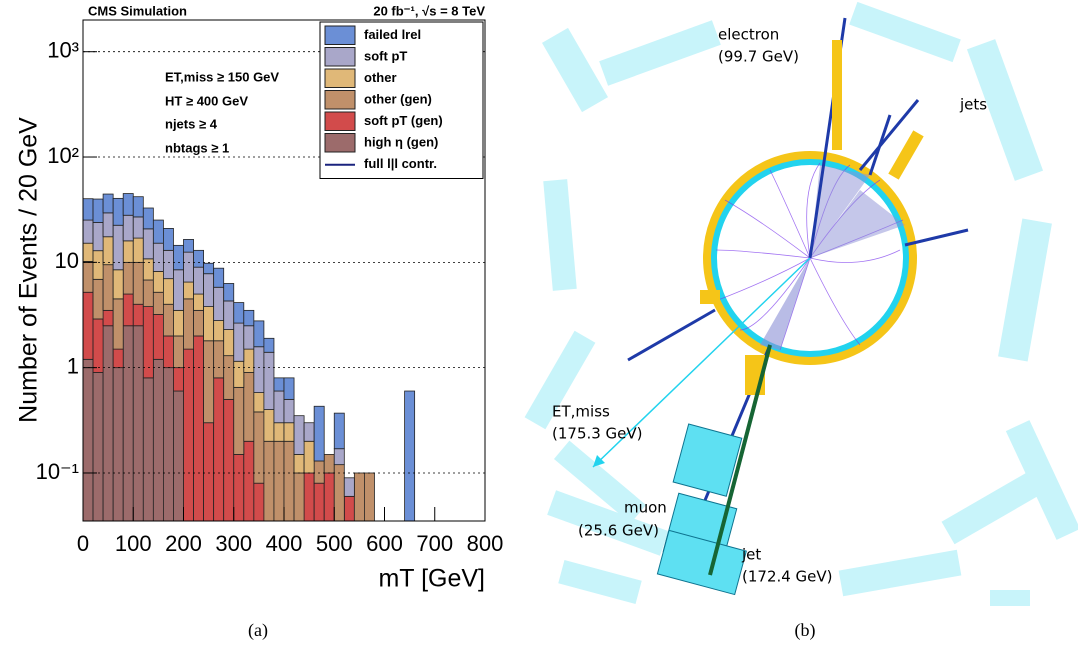  What do you see at coordinates (258, 630) in the screenshot?
I see `caption: (a)` at bounding box center [258, 630].